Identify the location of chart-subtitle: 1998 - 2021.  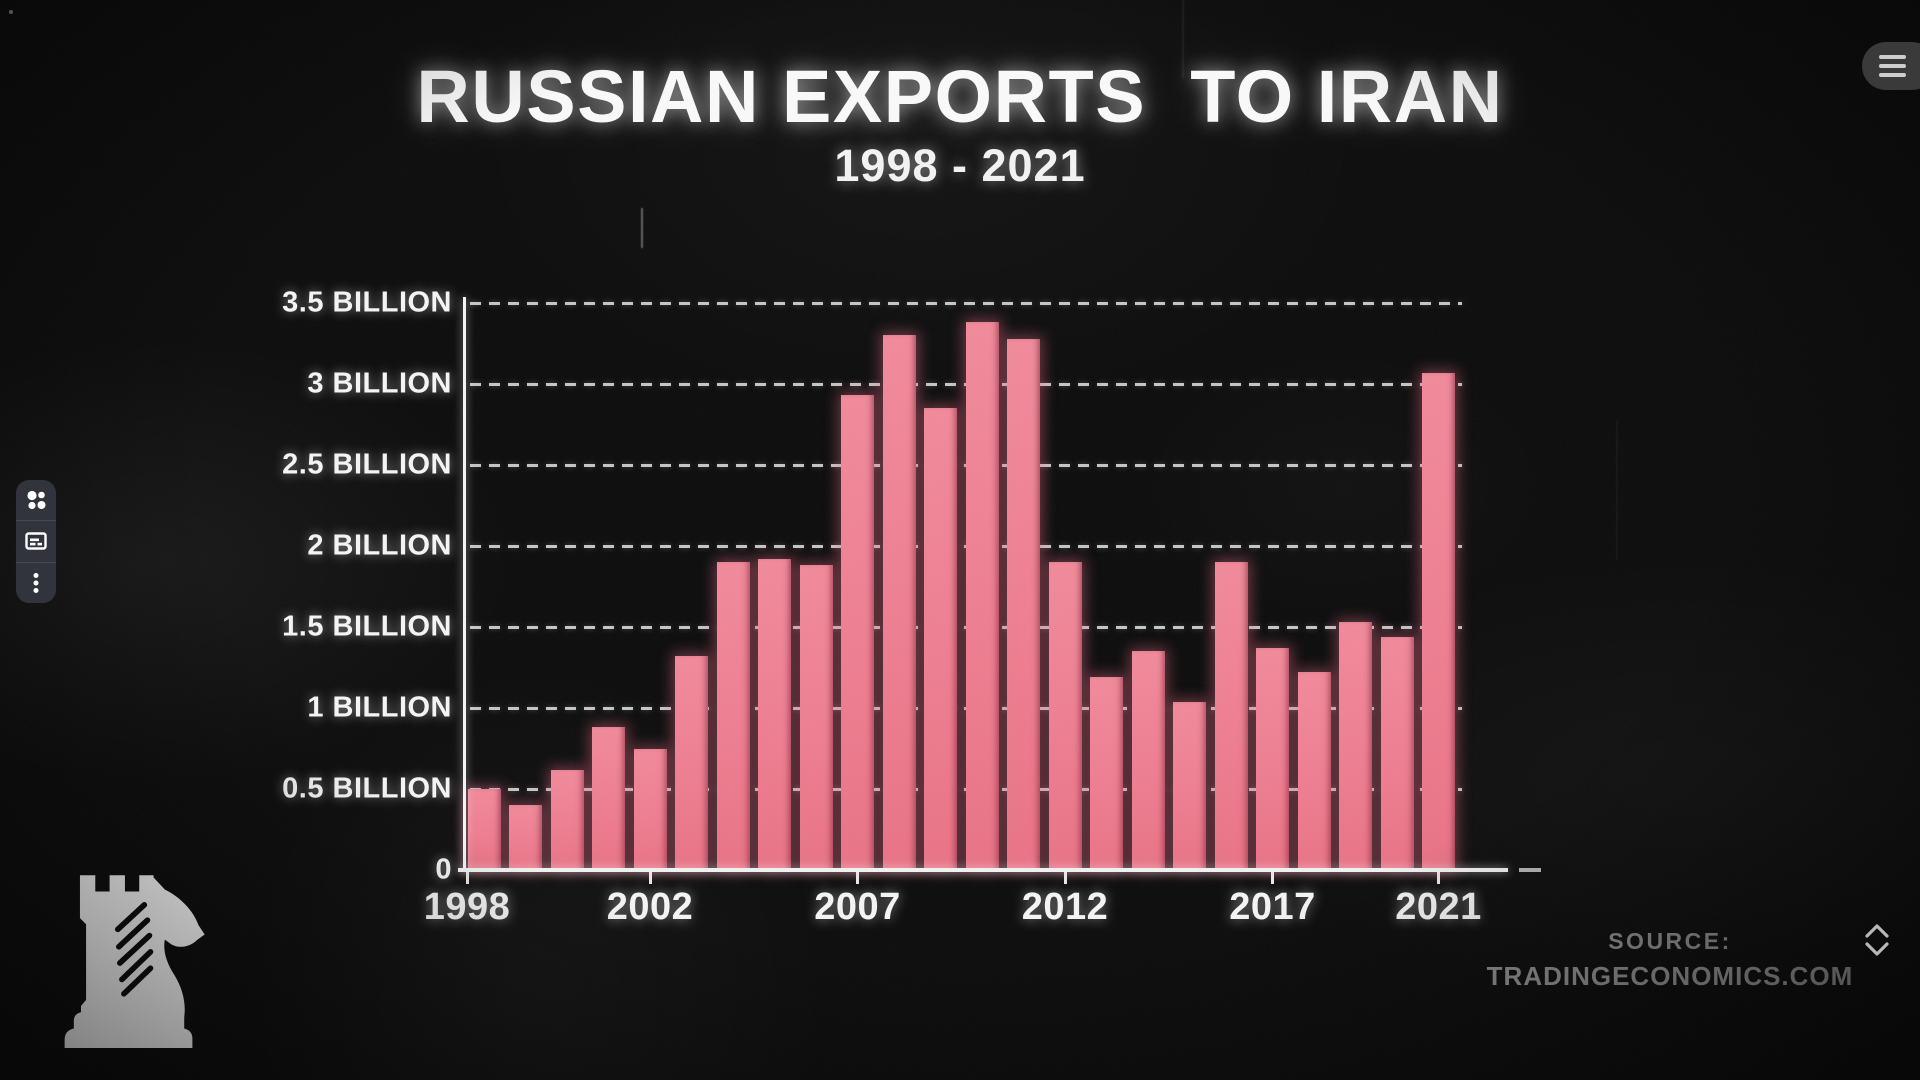
(960, 165).